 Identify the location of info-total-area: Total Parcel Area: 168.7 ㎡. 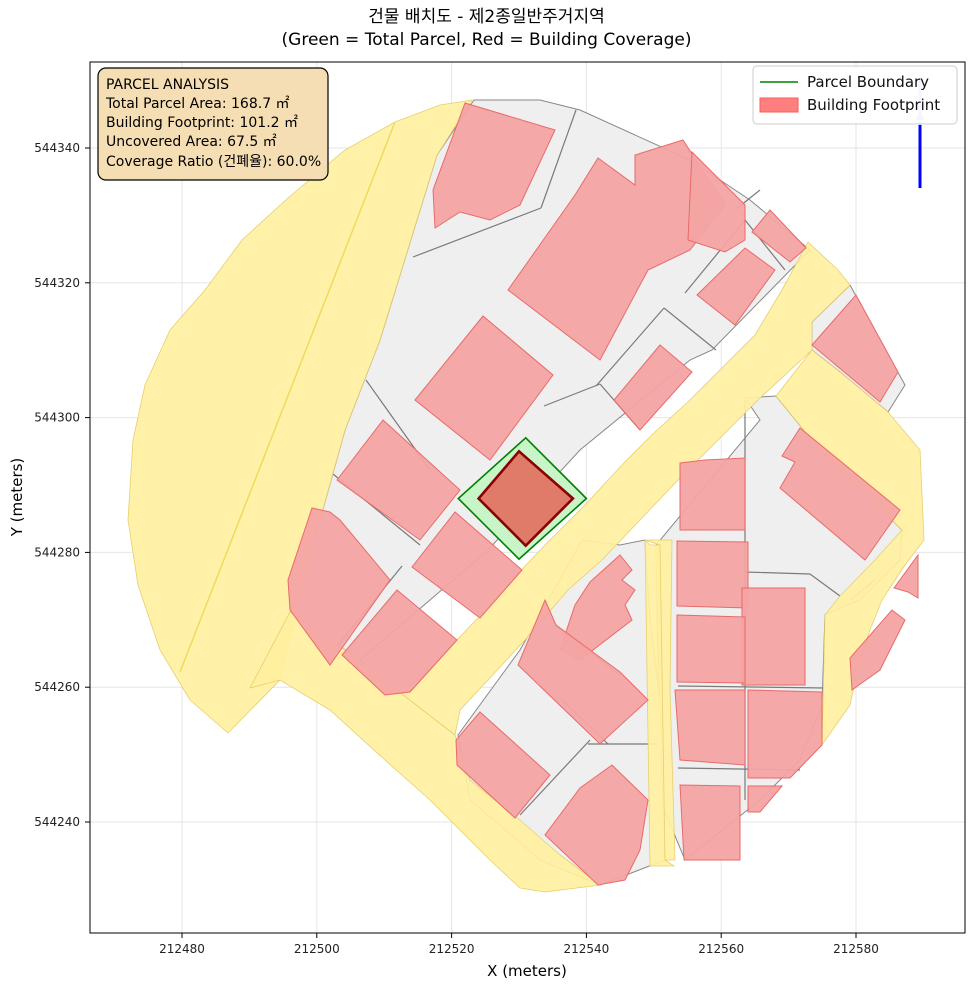
(197, 104).